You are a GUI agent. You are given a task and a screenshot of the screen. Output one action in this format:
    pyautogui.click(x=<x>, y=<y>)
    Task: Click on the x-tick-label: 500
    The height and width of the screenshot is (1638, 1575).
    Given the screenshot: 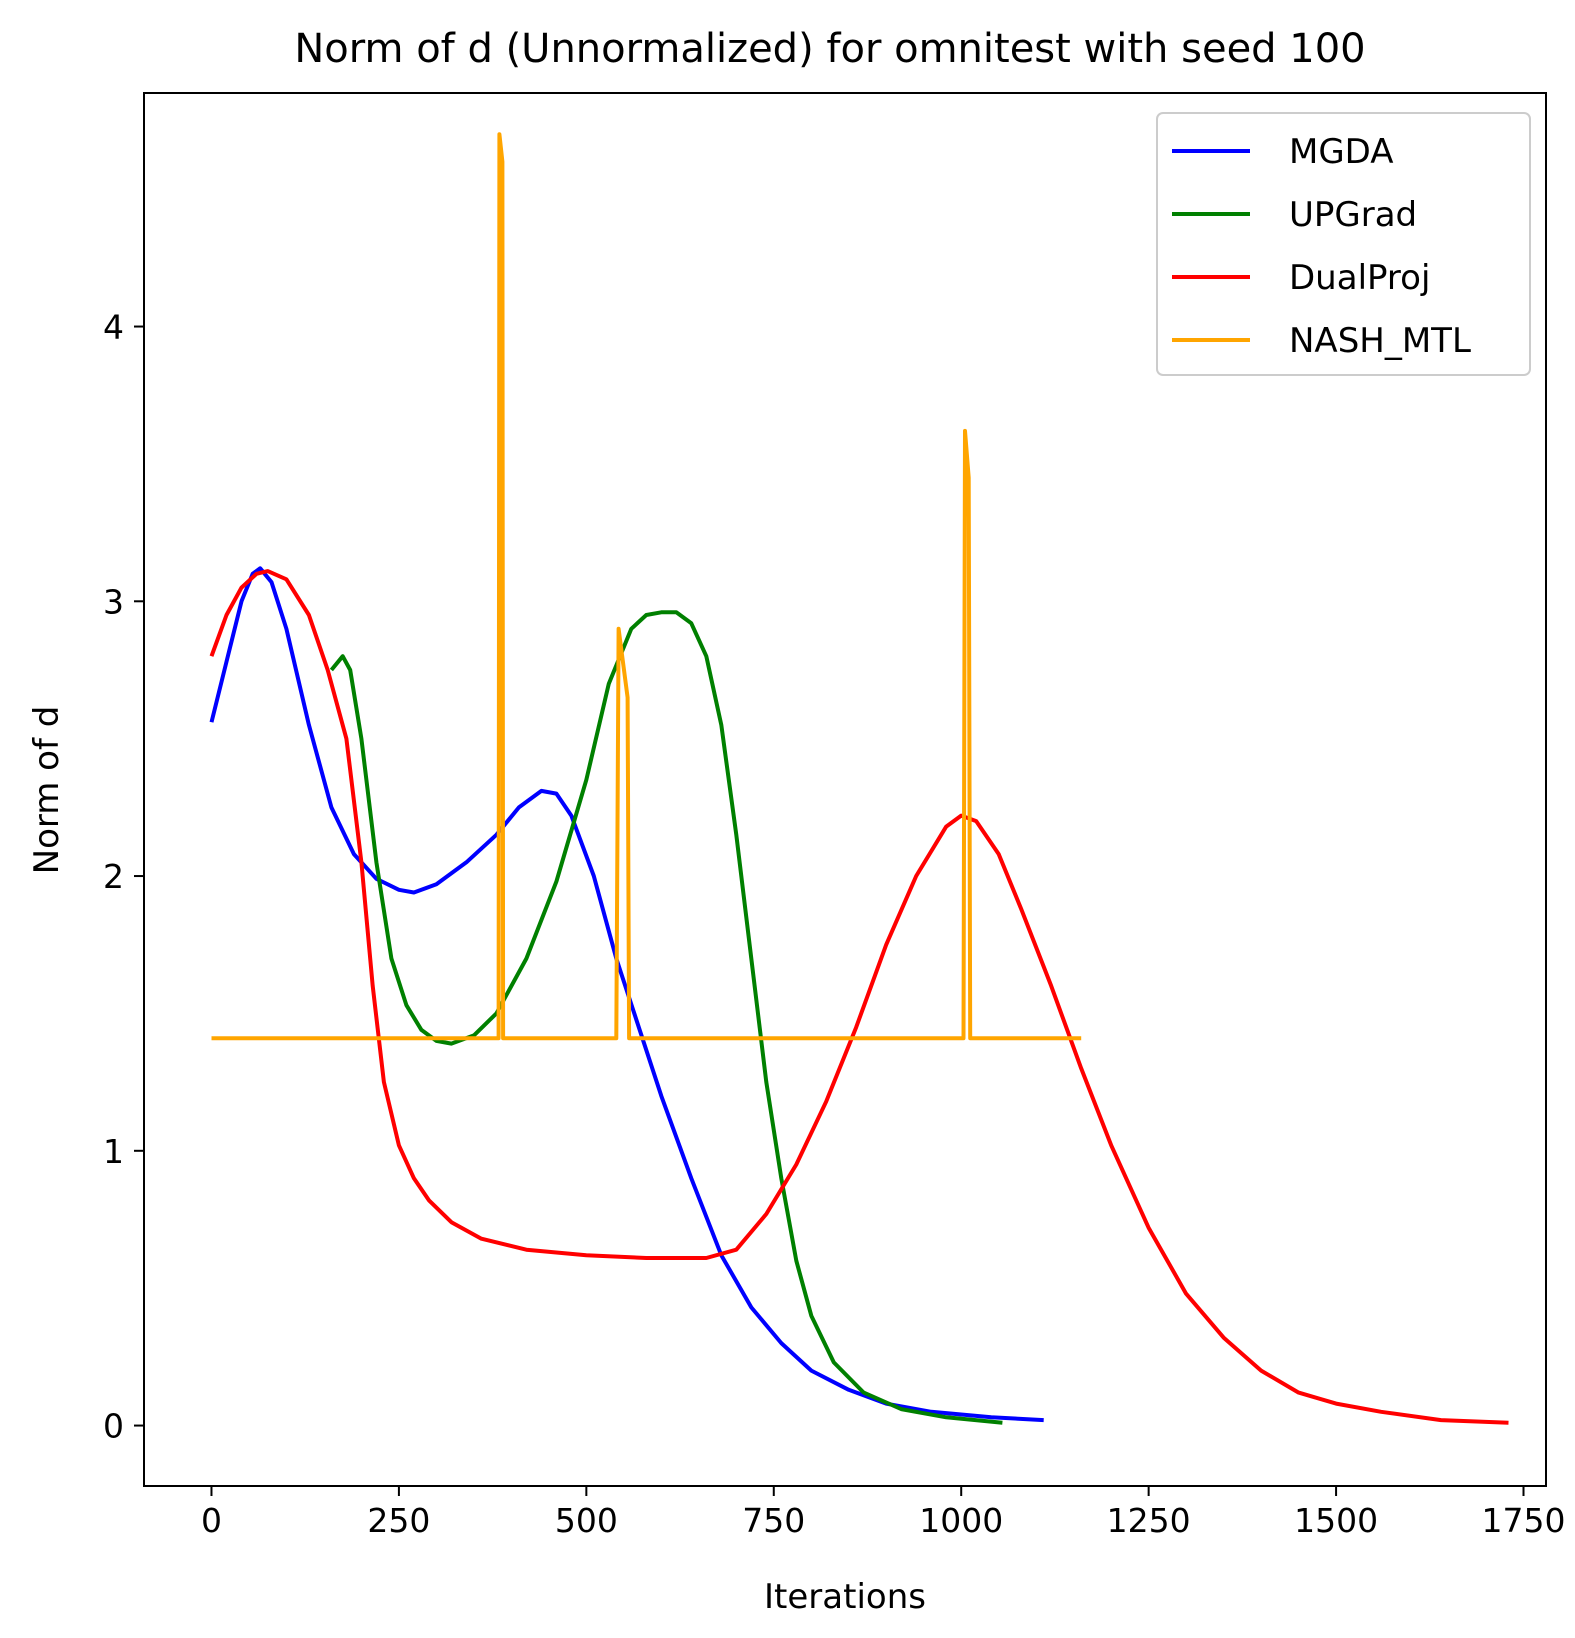 What is the action you would take?
    pyautogui.click(x=586, y=1520)
    